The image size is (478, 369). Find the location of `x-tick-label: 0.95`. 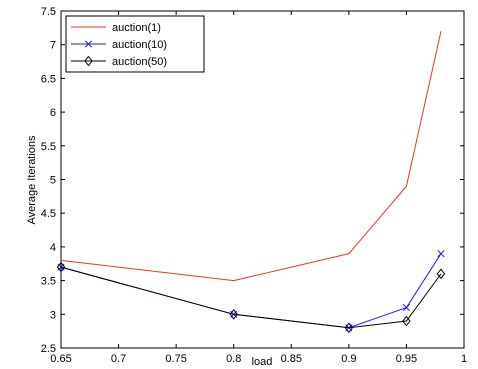

x-tick-label: 0.95 is located at coordinates (406, 359).